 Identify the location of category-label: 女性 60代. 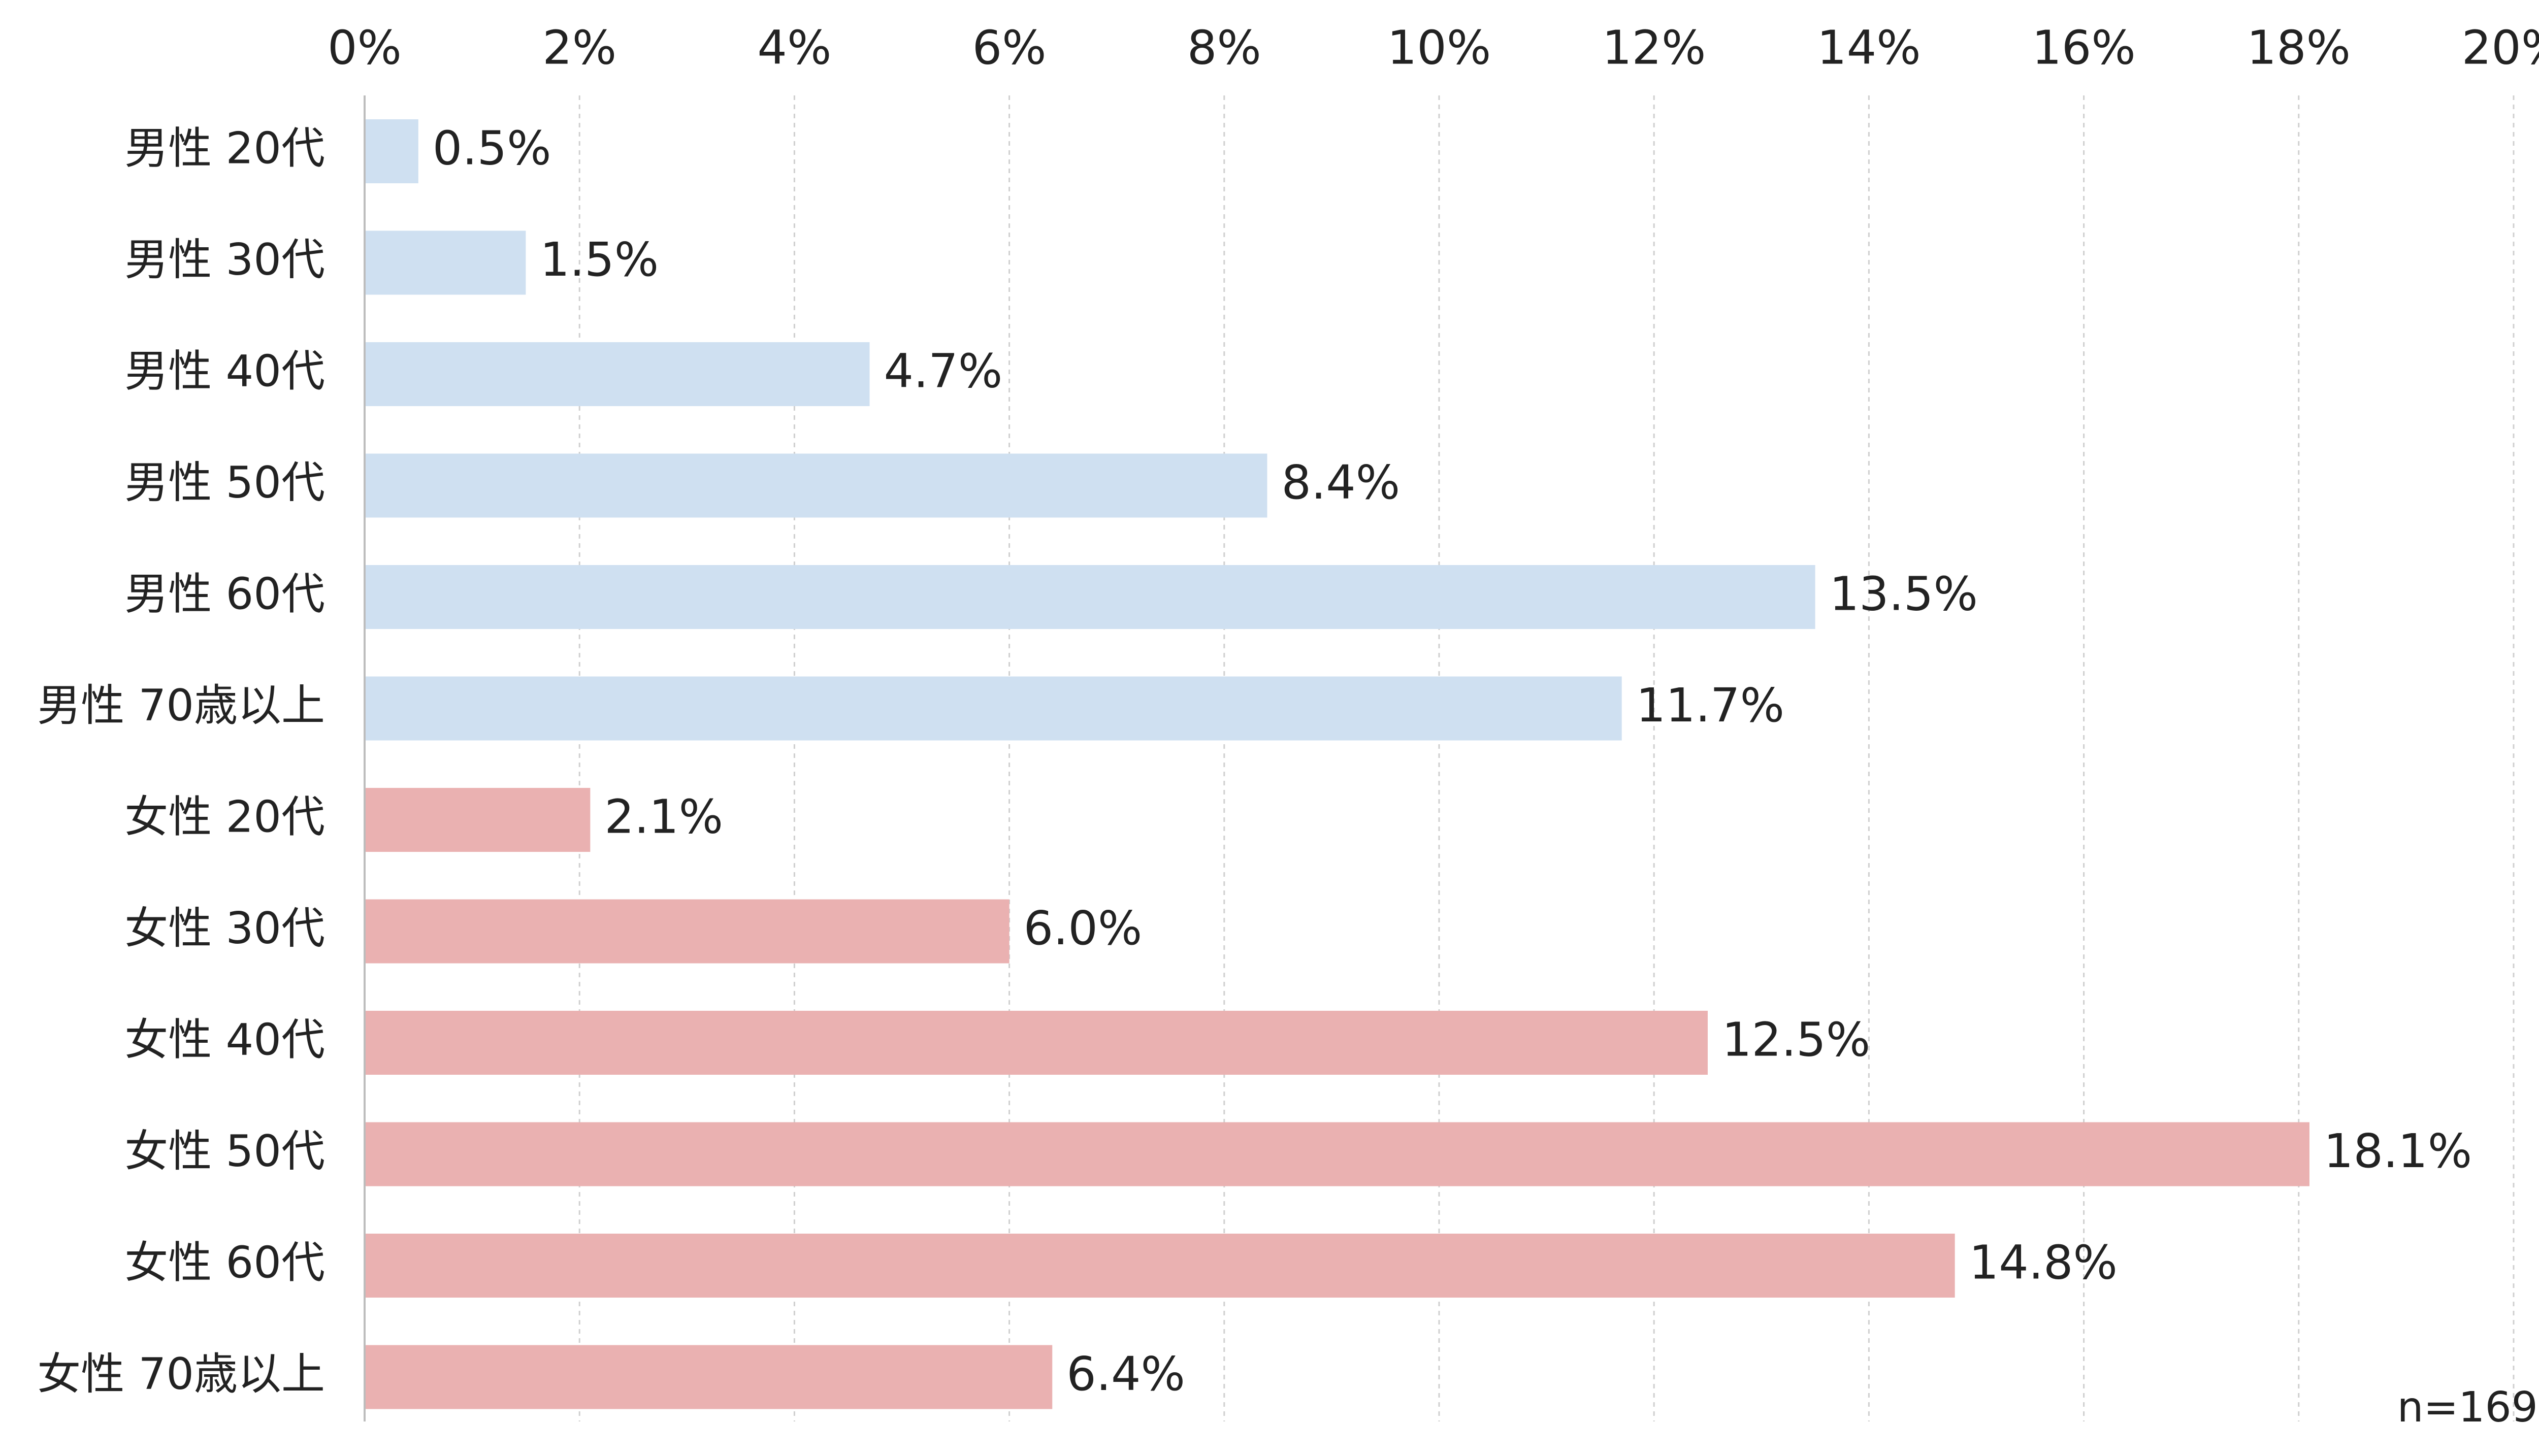
(224, 1262).